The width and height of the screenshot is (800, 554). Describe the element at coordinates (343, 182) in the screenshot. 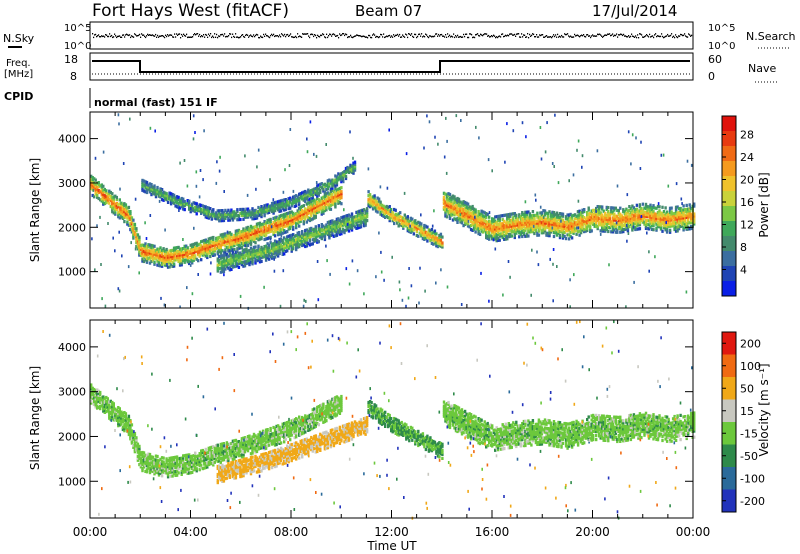

I see `noise-cell` at that location.